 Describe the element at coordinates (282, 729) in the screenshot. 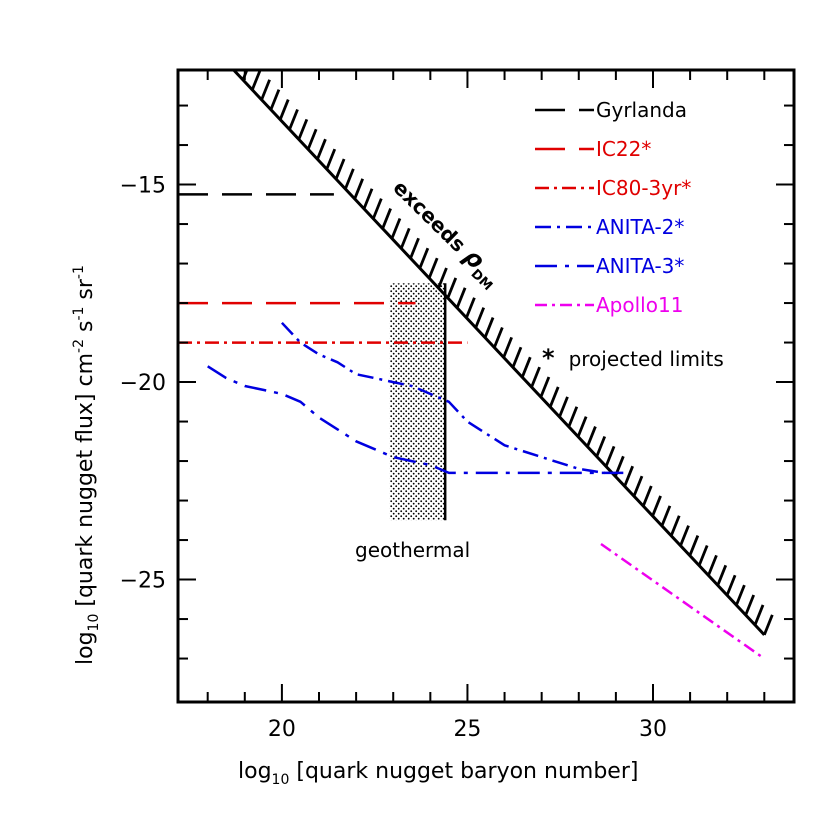

I see `x-tick-label: 20` at that location.